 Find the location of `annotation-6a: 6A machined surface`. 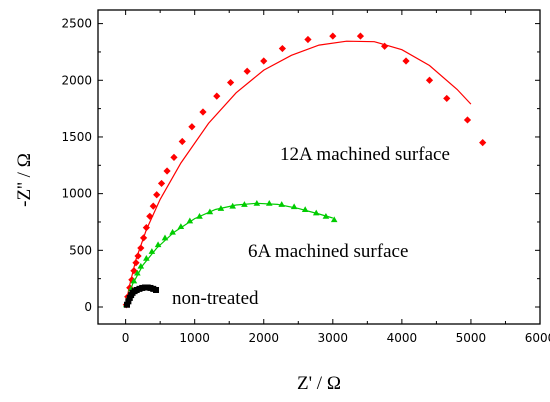

annotation-6a: 6A machined surface is located at coordinates (328, 251).